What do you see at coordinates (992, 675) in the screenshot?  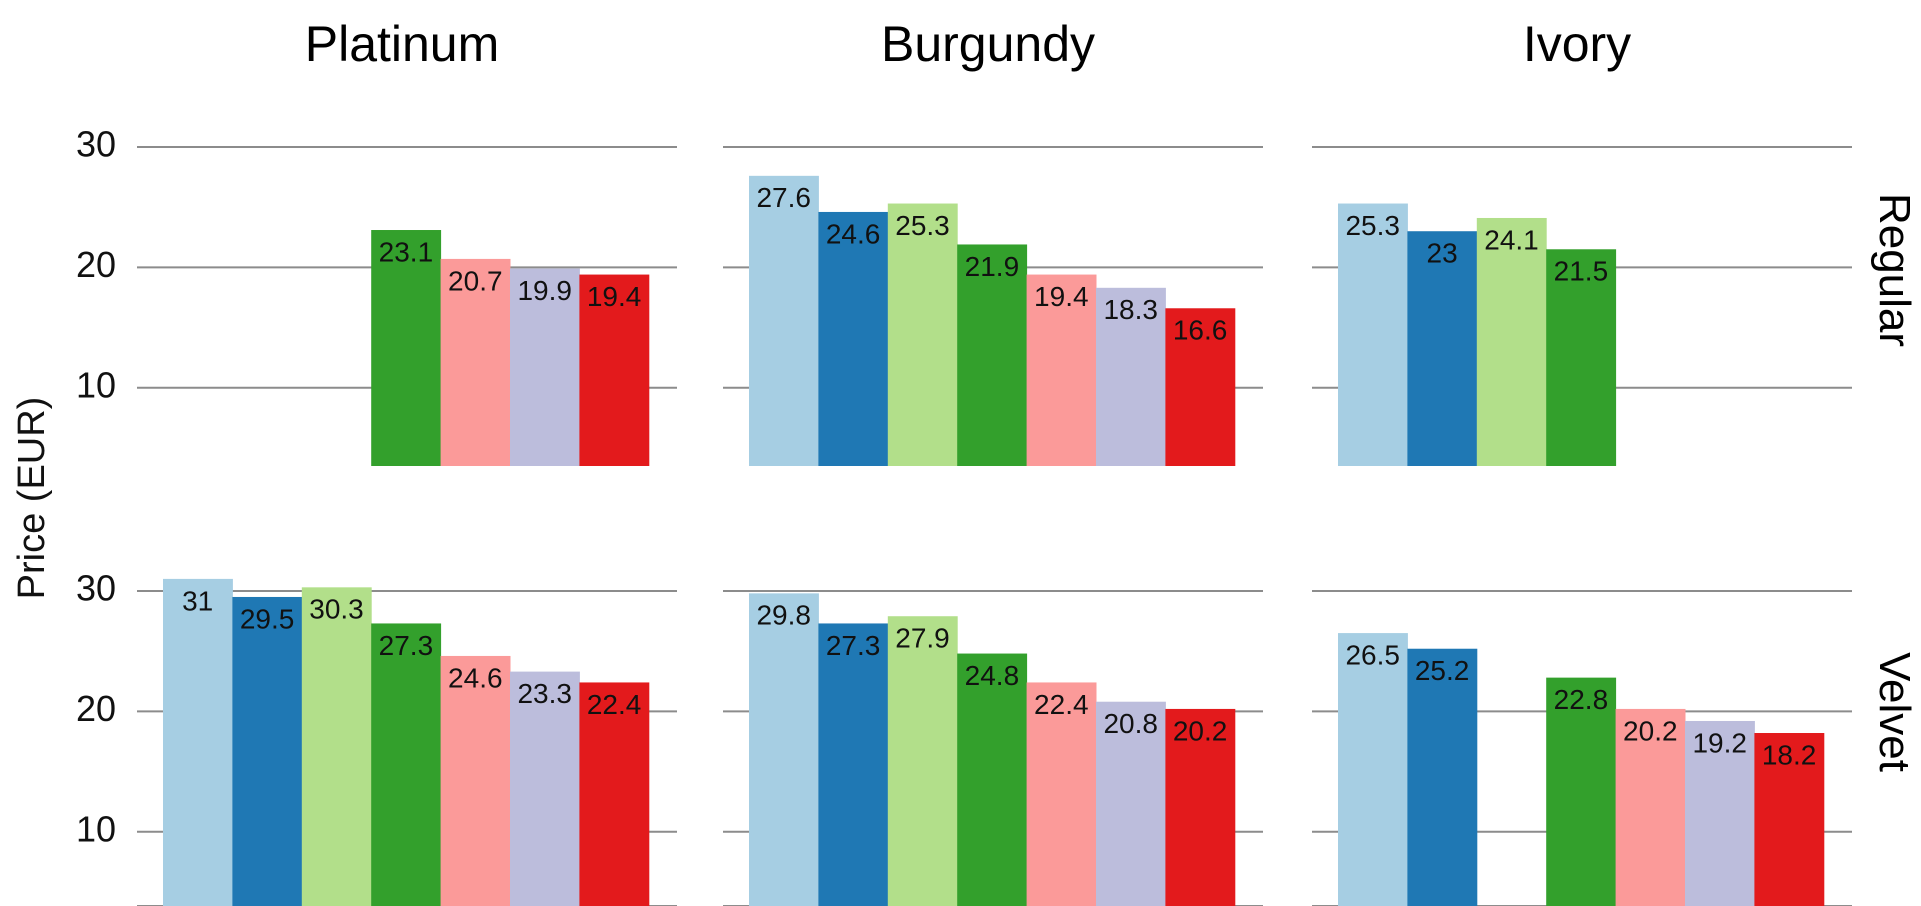 I see `bar-label-burgundy-velvet-series-4: 24.8` at bounding box center [992, 675].